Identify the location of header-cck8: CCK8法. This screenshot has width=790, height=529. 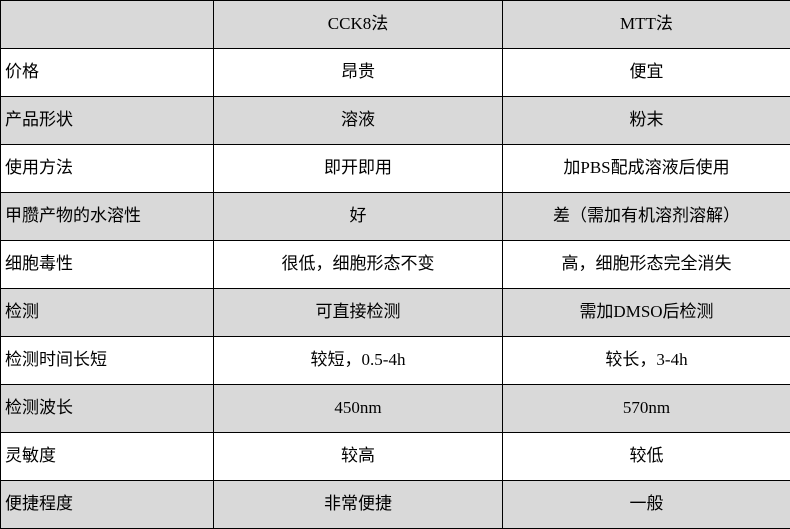
(358, 24).